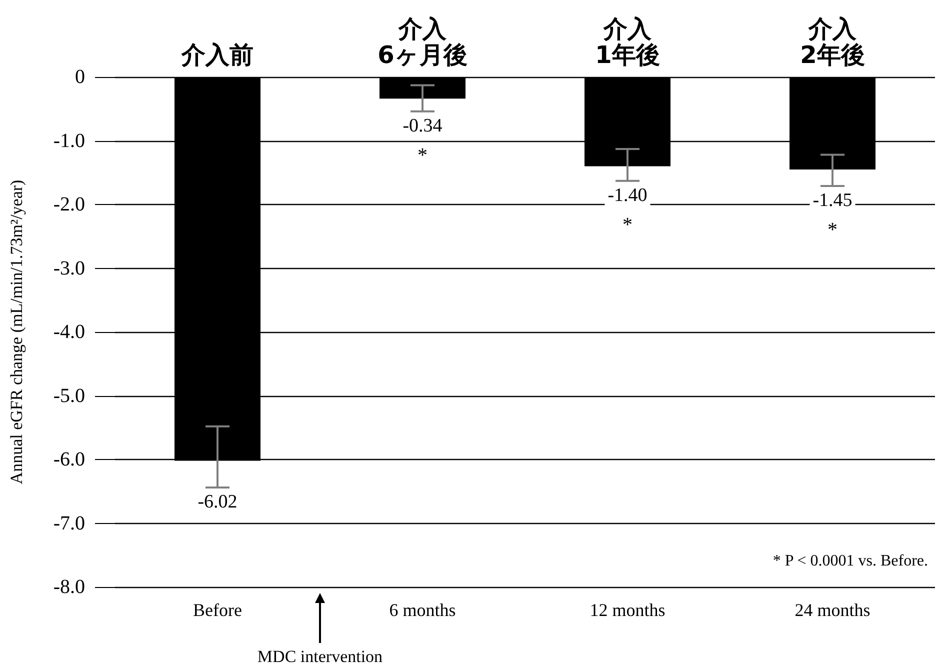 This screenshot has width=940, height=671. What do you see at coordinates (69, 523) in the screenshot?
I see `y-tick-label: -7.0` at bounding box center [69, 523].